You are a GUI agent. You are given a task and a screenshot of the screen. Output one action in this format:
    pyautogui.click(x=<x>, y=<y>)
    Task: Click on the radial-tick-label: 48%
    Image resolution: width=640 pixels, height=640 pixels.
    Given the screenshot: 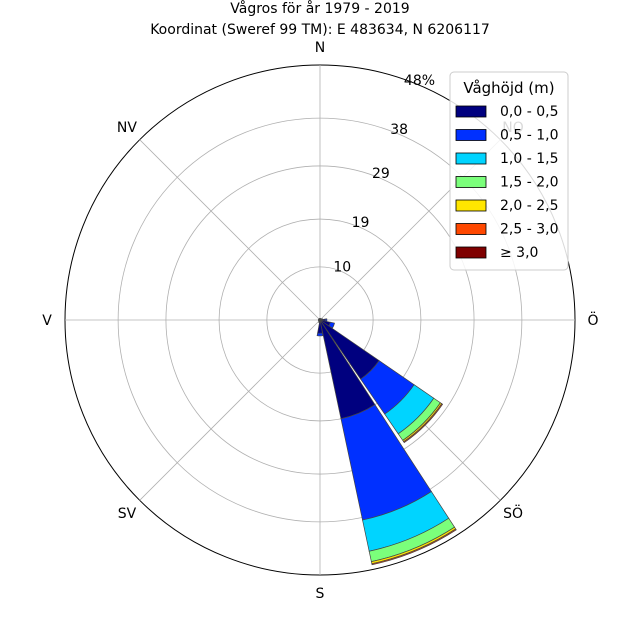 What is the action you would take?
    pyautogui.click(x=419, y=81)
    